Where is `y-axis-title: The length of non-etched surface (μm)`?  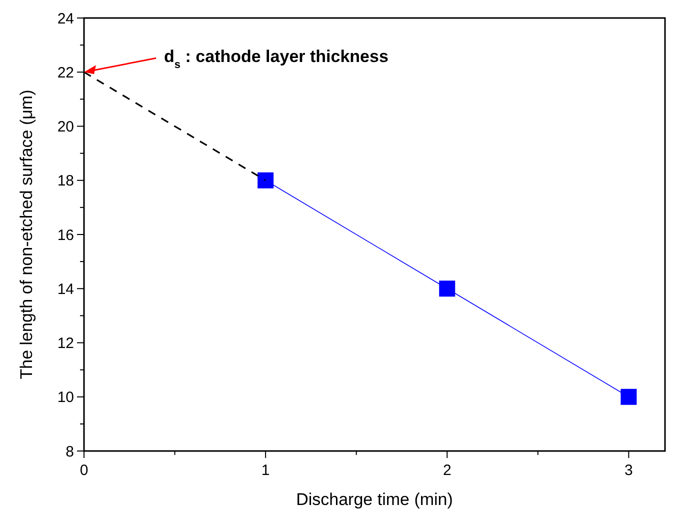 y-axis-title: The length of non-etched surface (μm) is located at coordinates (26, 235).